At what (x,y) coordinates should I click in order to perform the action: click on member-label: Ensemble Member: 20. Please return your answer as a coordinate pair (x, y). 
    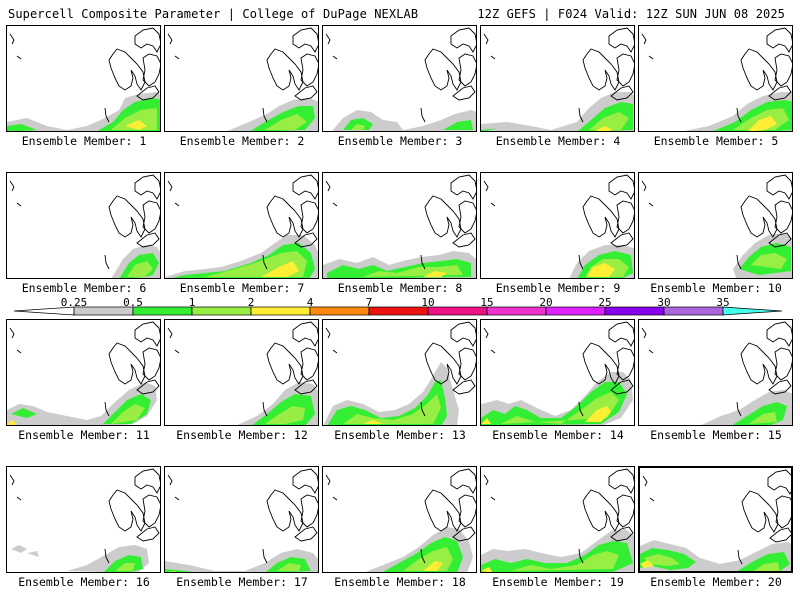
    Looking at the image, I should click on (716, 582).